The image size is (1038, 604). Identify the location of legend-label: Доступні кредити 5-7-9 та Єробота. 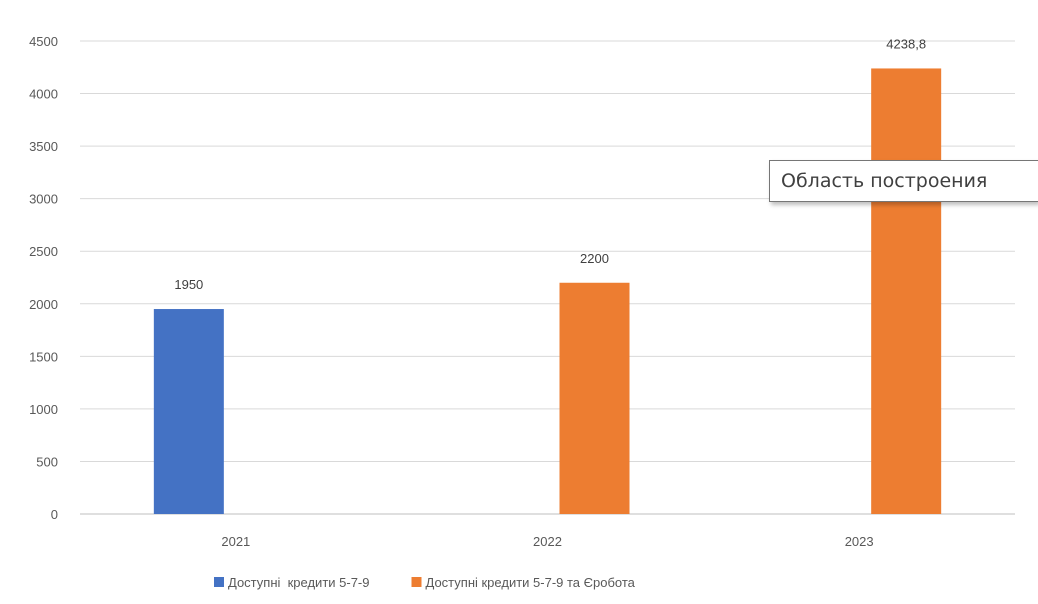
(531, 582).